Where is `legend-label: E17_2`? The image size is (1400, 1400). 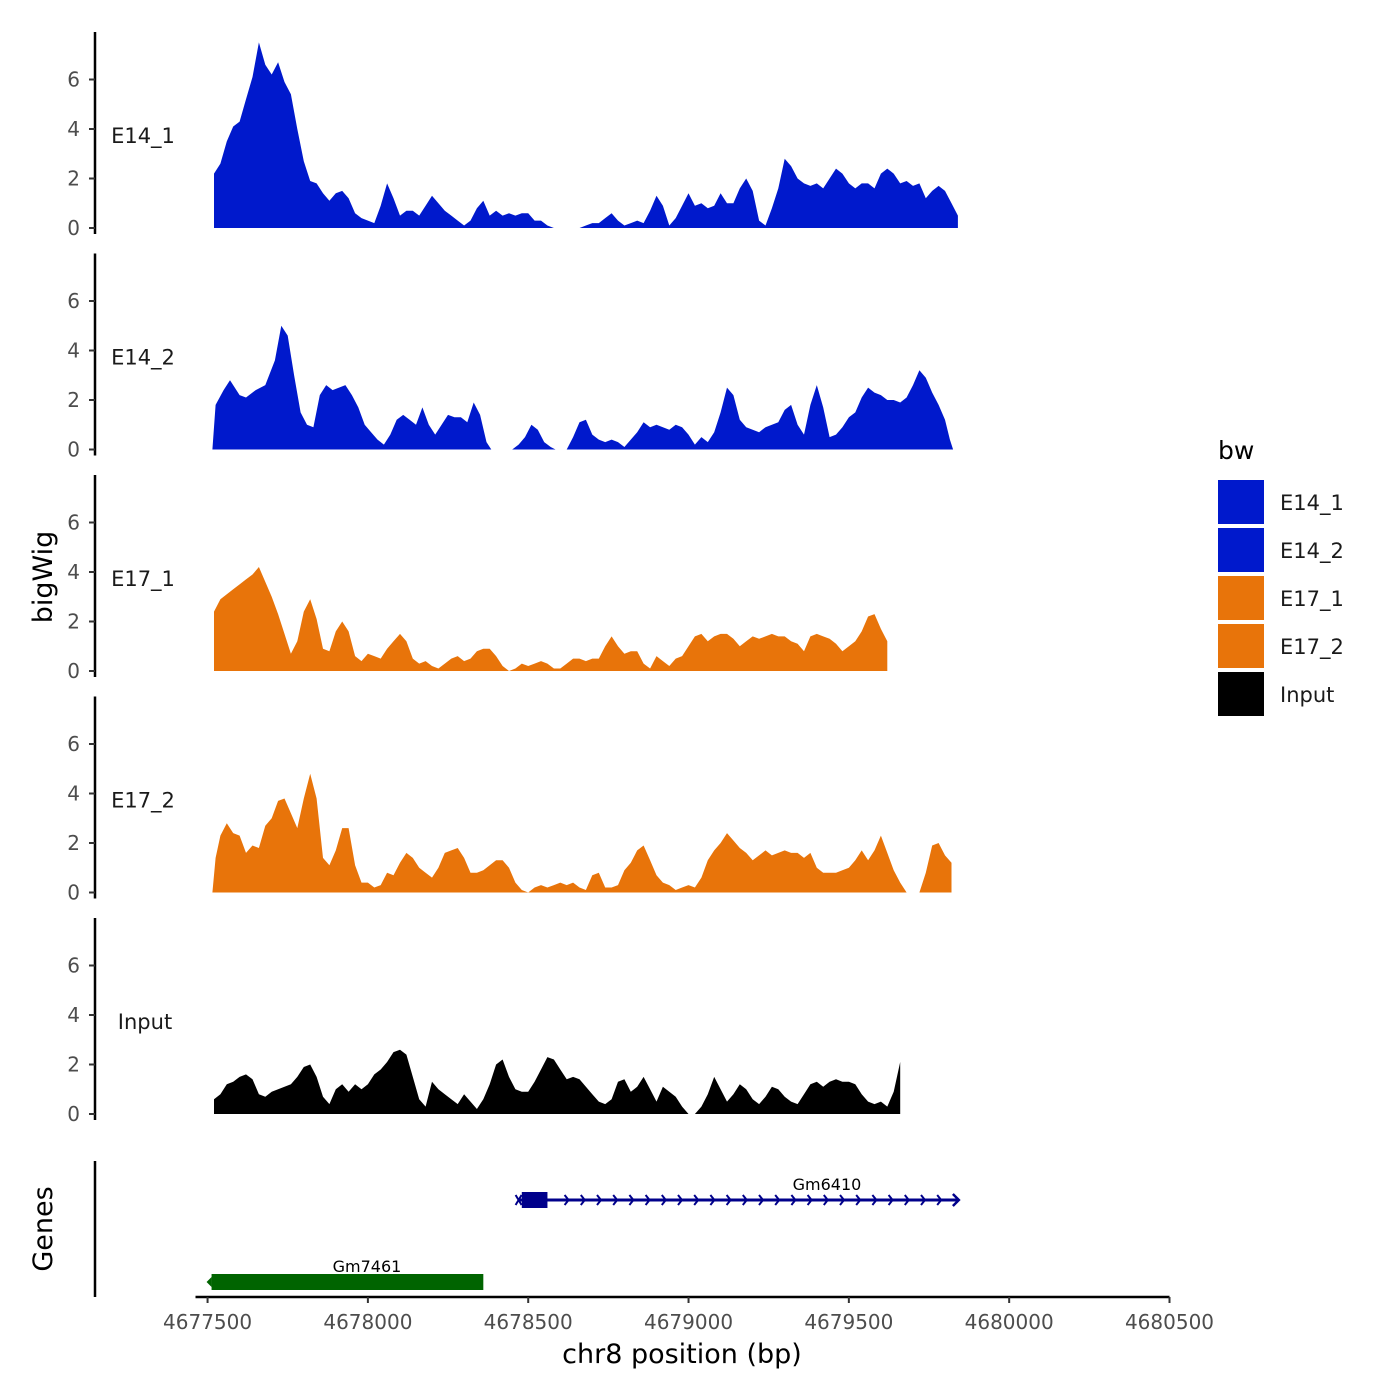 legend-label: E17_2 is located at coordinates (1312, 647).